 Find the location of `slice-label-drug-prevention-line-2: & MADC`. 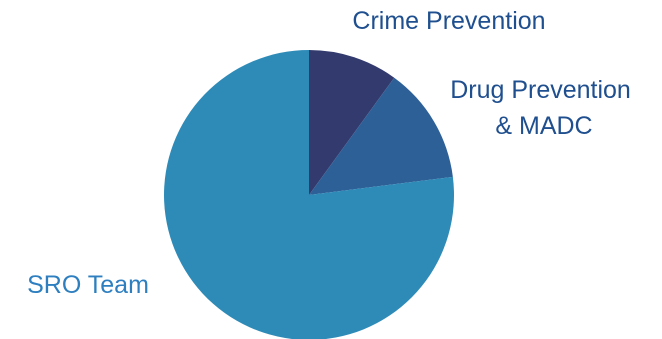

slice-label-drug-prevention-line-2: & MADC is located at coordinates (543, 126).